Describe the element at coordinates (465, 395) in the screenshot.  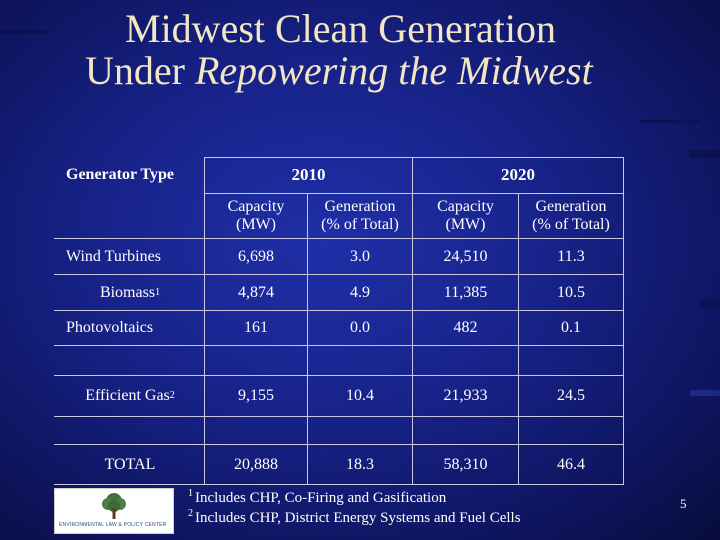
I see `cell-gas-cap2020: 21,933` at that location.